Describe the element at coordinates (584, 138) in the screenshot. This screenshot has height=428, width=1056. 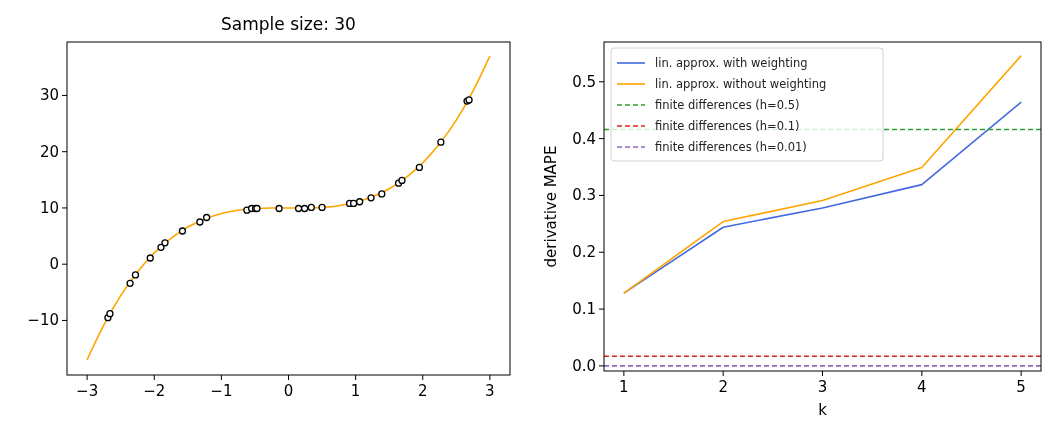
I see `y-tick-label: 0.4` at that location.